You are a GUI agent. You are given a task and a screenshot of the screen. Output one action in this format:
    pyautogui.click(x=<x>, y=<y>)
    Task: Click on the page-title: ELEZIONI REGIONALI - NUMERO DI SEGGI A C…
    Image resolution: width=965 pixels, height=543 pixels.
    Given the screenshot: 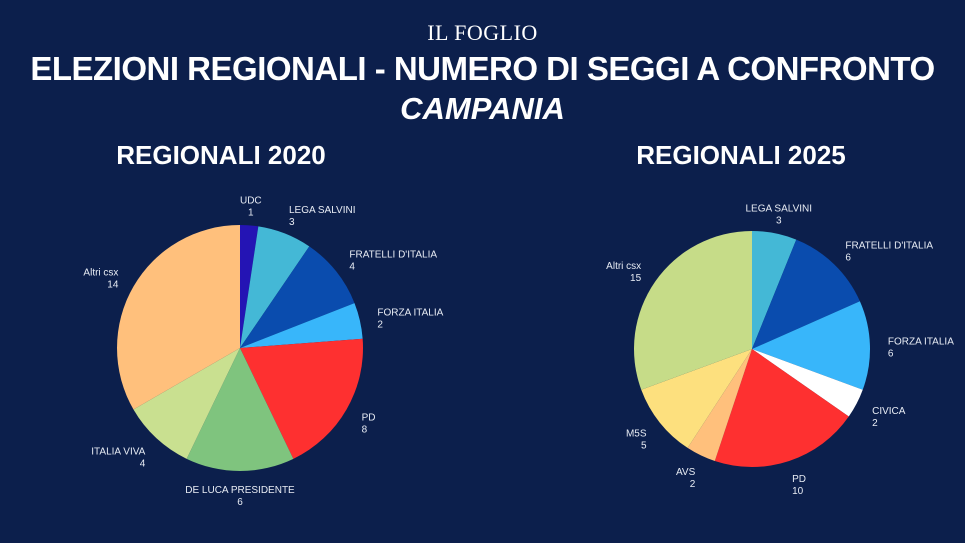 What is the action you would take?
    pyautogui.click(x=482, y=68)
    